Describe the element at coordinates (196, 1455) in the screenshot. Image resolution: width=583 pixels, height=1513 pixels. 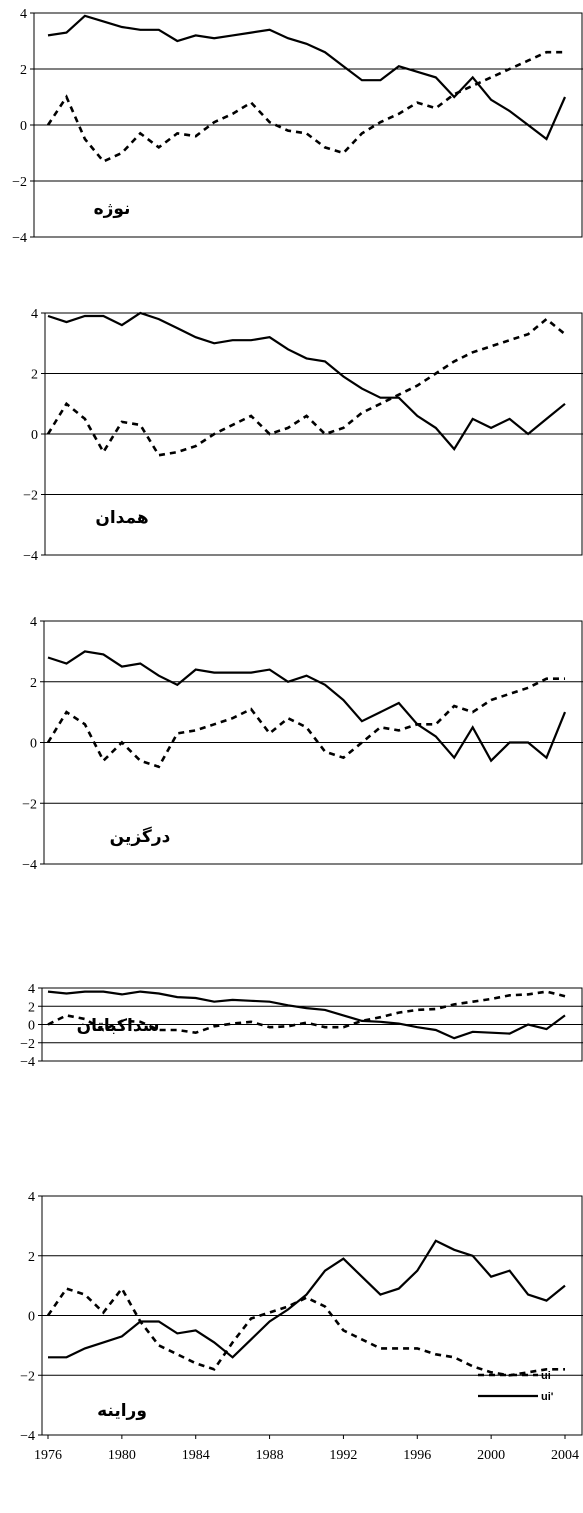
I see `x-tick-label: 1984` at that location.